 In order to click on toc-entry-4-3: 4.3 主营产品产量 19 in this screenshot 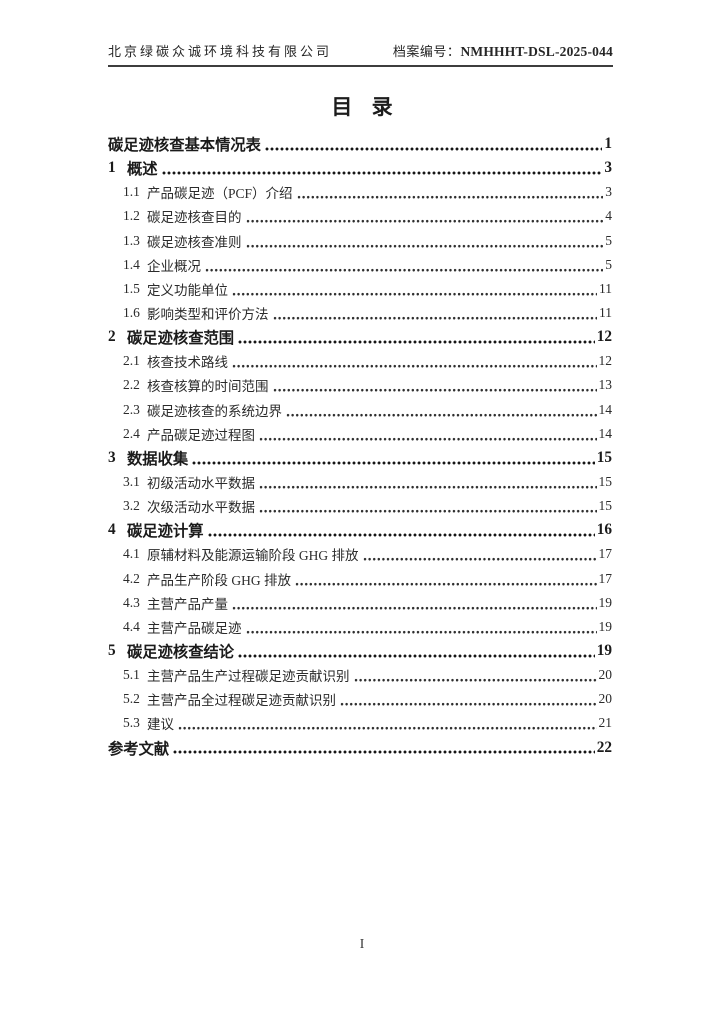, I will do `click(360, 602)`.